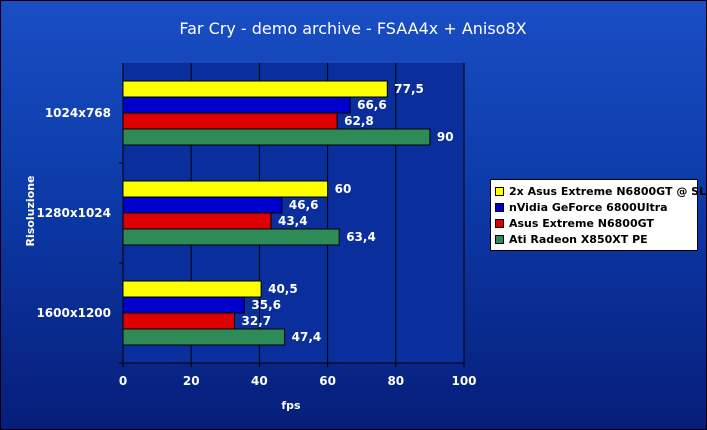 The image size is (707, 430). What do you see at coordinates (291, 405) in the screenshot?
I see `x-axis-title: fps` at bounding box center [291, 405].